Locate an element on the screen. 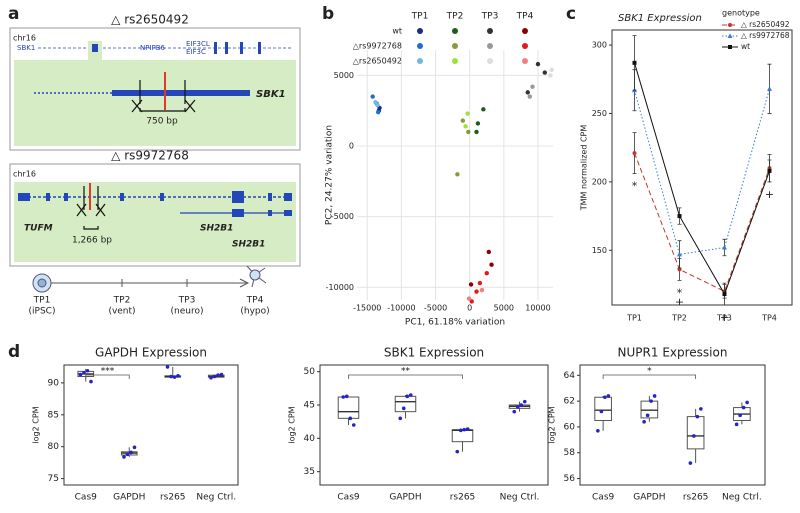 The image size is (800, 513). y-tick-label: 75 is located at coordinates (53, 479).